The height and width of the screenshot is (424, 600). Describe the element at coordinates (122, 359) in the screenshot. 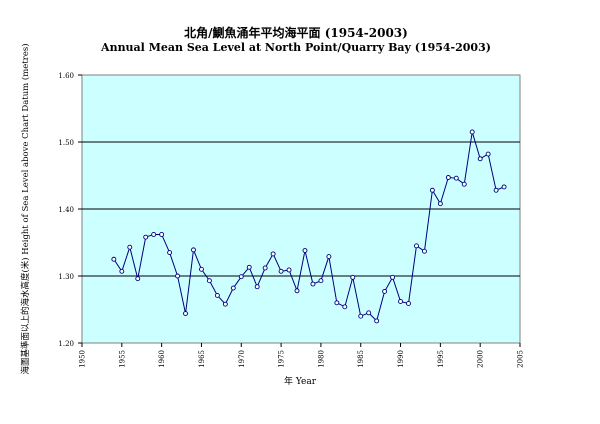

I see `x-tick-label: 1955` at that location.